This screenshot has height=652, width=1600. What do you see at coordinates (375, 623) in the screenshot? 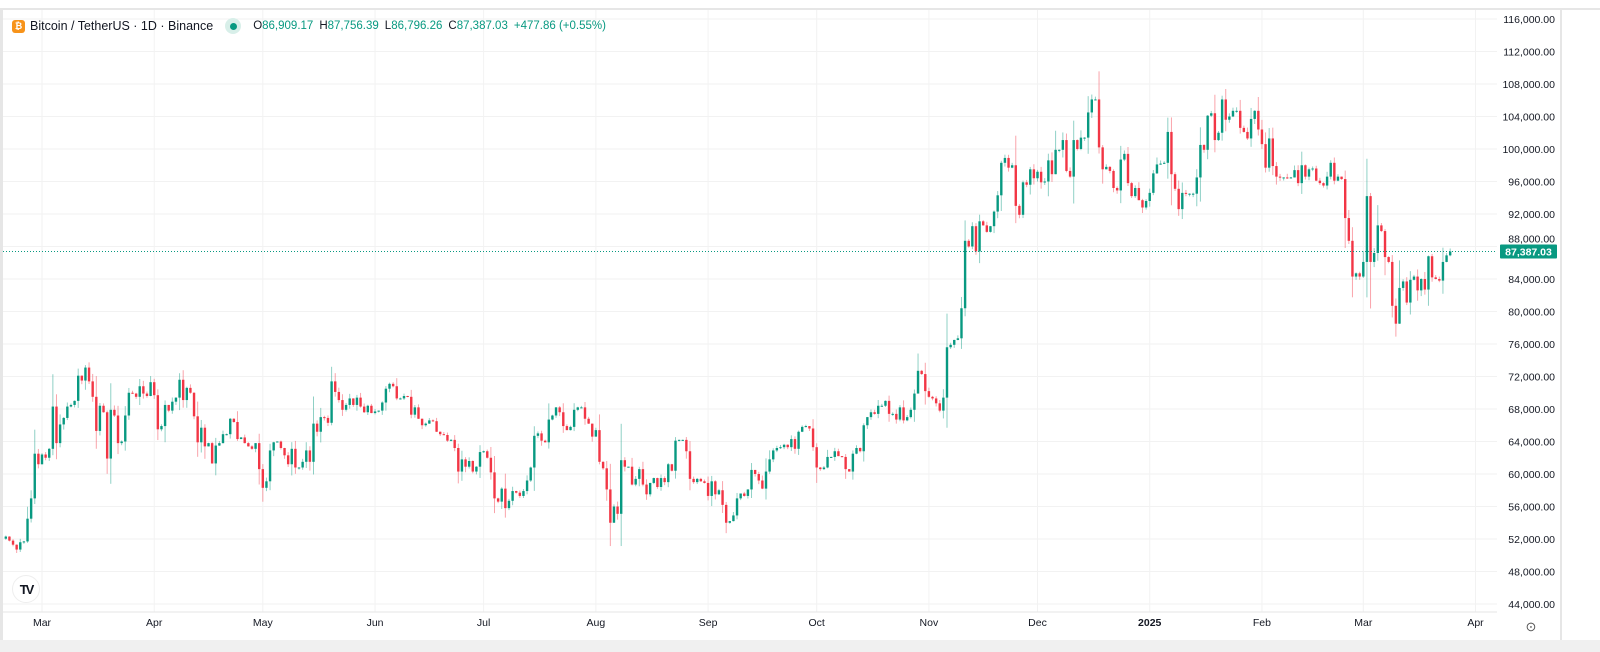
I see `x-tick-label: Jun` at bounding box center [375, 623].